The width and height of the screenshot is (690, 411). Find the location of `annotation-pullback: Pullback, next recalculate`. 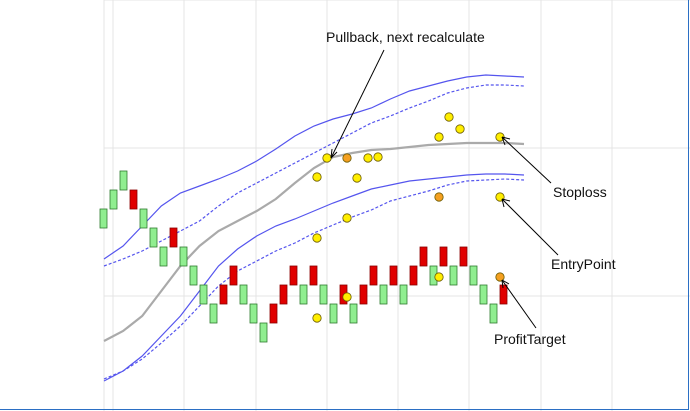

annotation-pullback: Pullback, next recalculate is located at coordinates (405, 37).